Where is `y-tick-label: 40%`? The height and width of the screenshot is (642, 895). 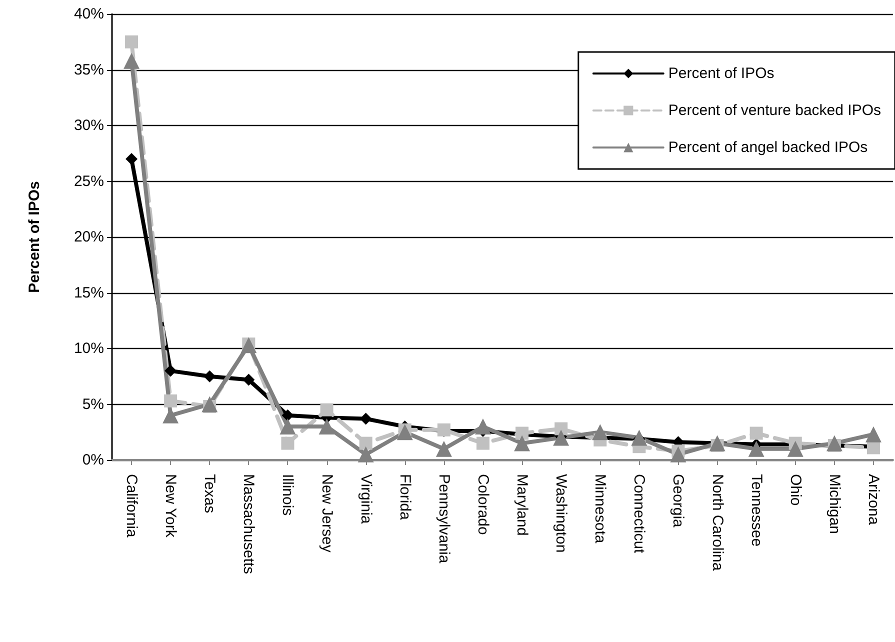
y-tick-label: 40% is located at coordinates (89, 14).